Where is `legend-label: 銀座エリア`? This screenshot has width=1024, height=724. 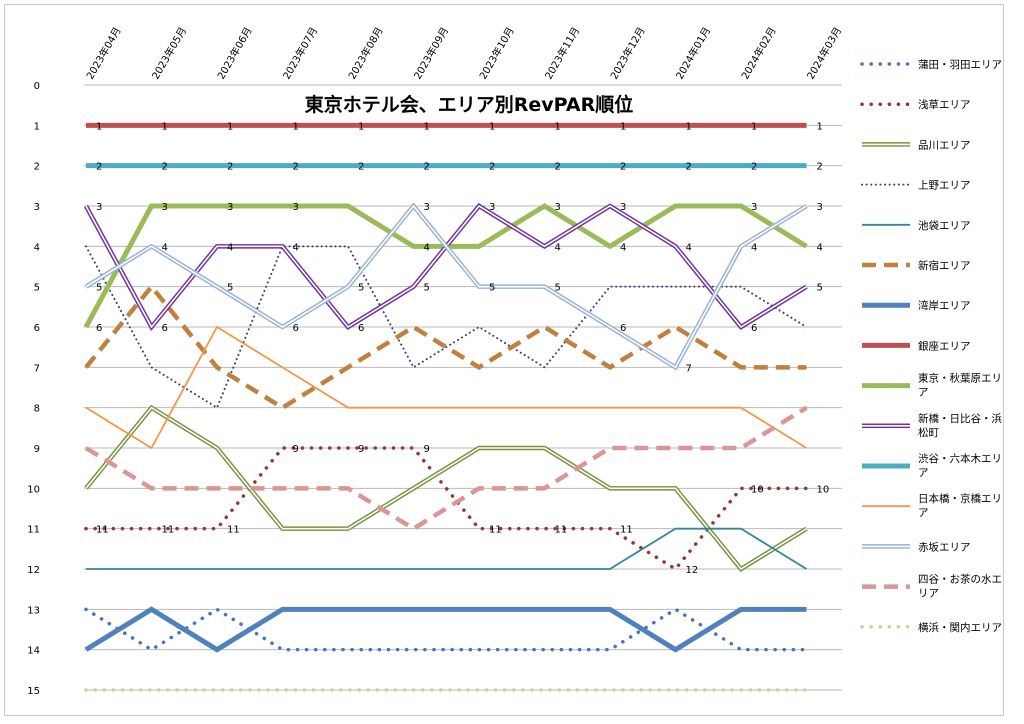 legend-label: 銀座エリア is located at coordinates (944, 345).